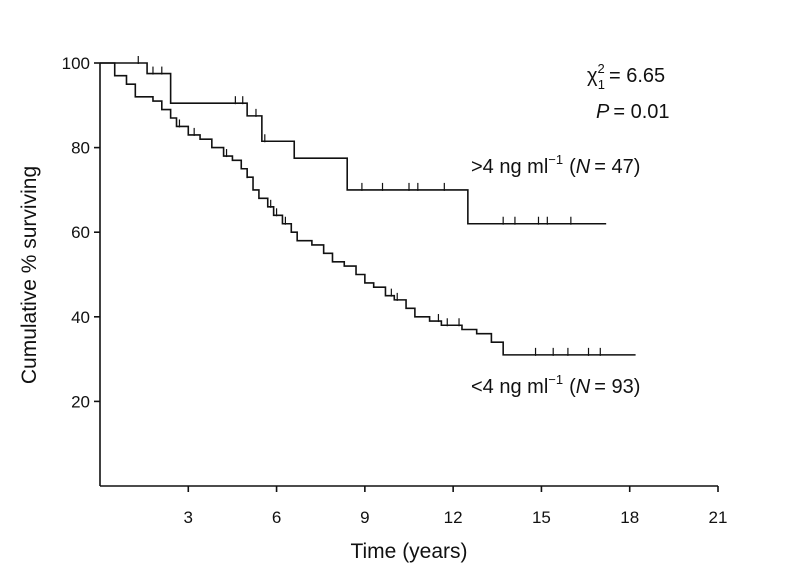 Image resolution: width=795 pixels, height=587 pixels. What do you see at coordinates (364, 517) in the screenshot?
I see `x-tick-label: 9` at bounding box center [364, 517].